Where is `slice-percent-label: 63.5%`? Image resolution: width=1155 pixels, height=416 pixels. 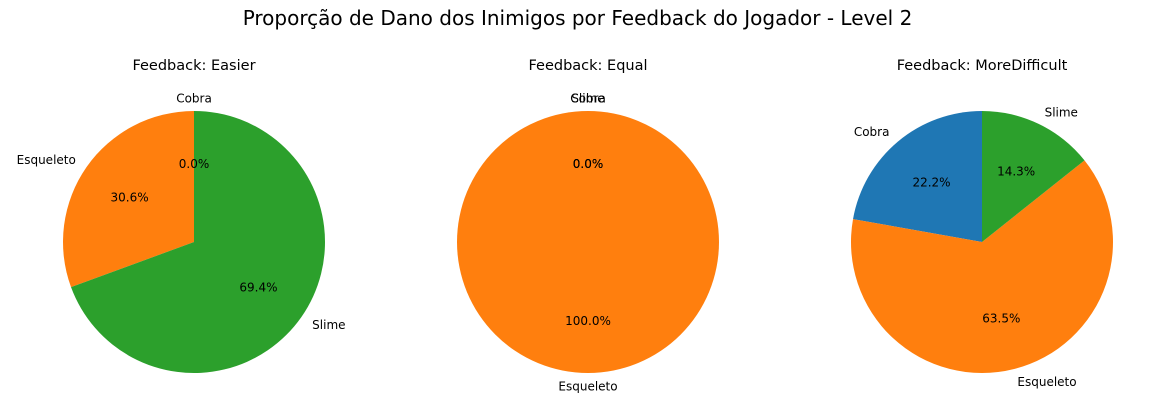
slice-percent-label: 63.5% is located at coordinates (1001, 319).